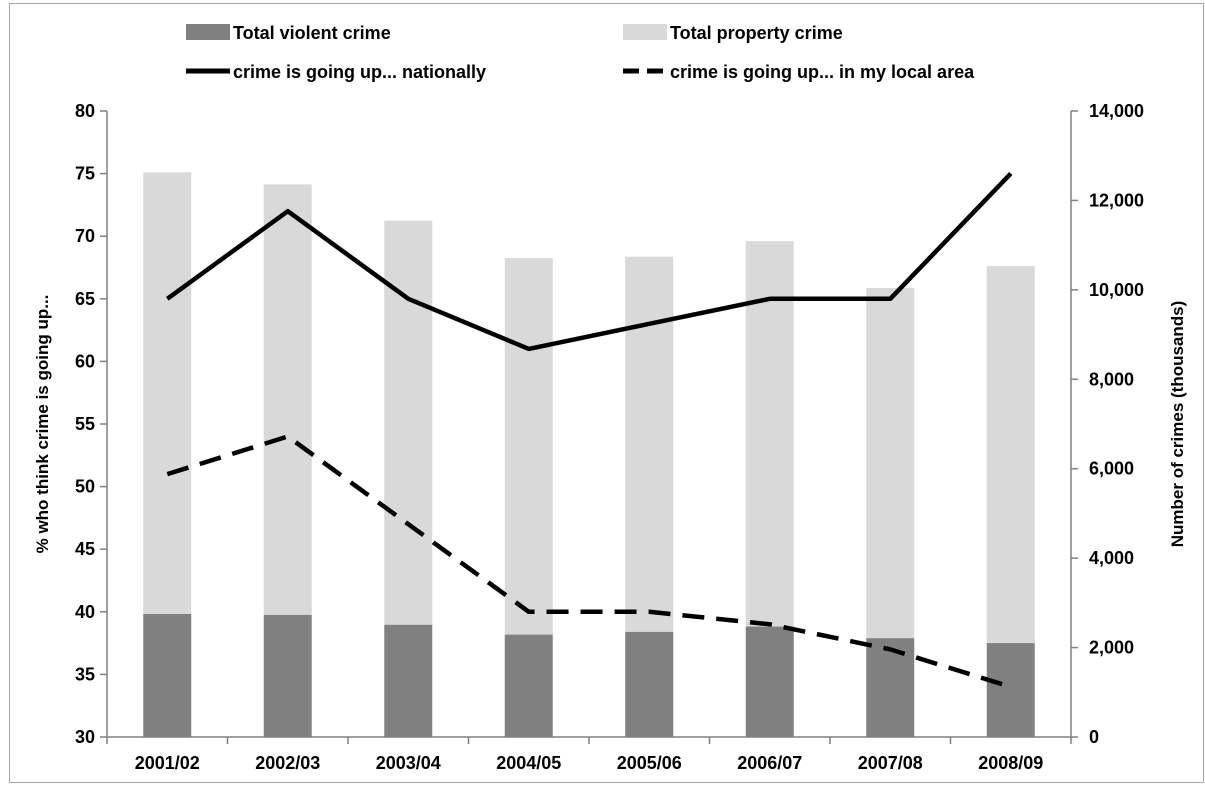 The height and width of the screenshot is (787, 1205). What do you see at coordinates (756, 33) in the screenshot?
I see `legend-label-1: Total property crime` at bounding box center [756, 33].